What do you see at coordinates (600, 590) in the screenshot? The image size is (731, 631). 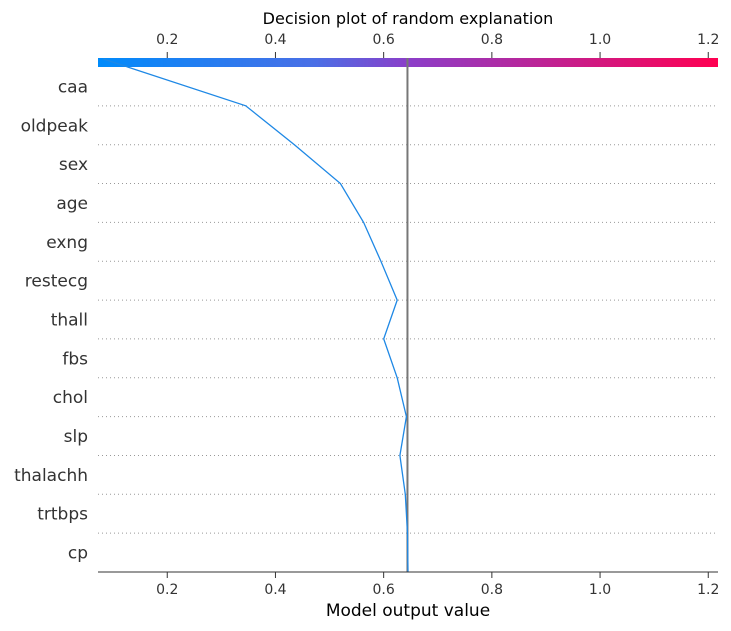 I see `bottom-tick-label: 1.0` at bounding box center [600, 590].